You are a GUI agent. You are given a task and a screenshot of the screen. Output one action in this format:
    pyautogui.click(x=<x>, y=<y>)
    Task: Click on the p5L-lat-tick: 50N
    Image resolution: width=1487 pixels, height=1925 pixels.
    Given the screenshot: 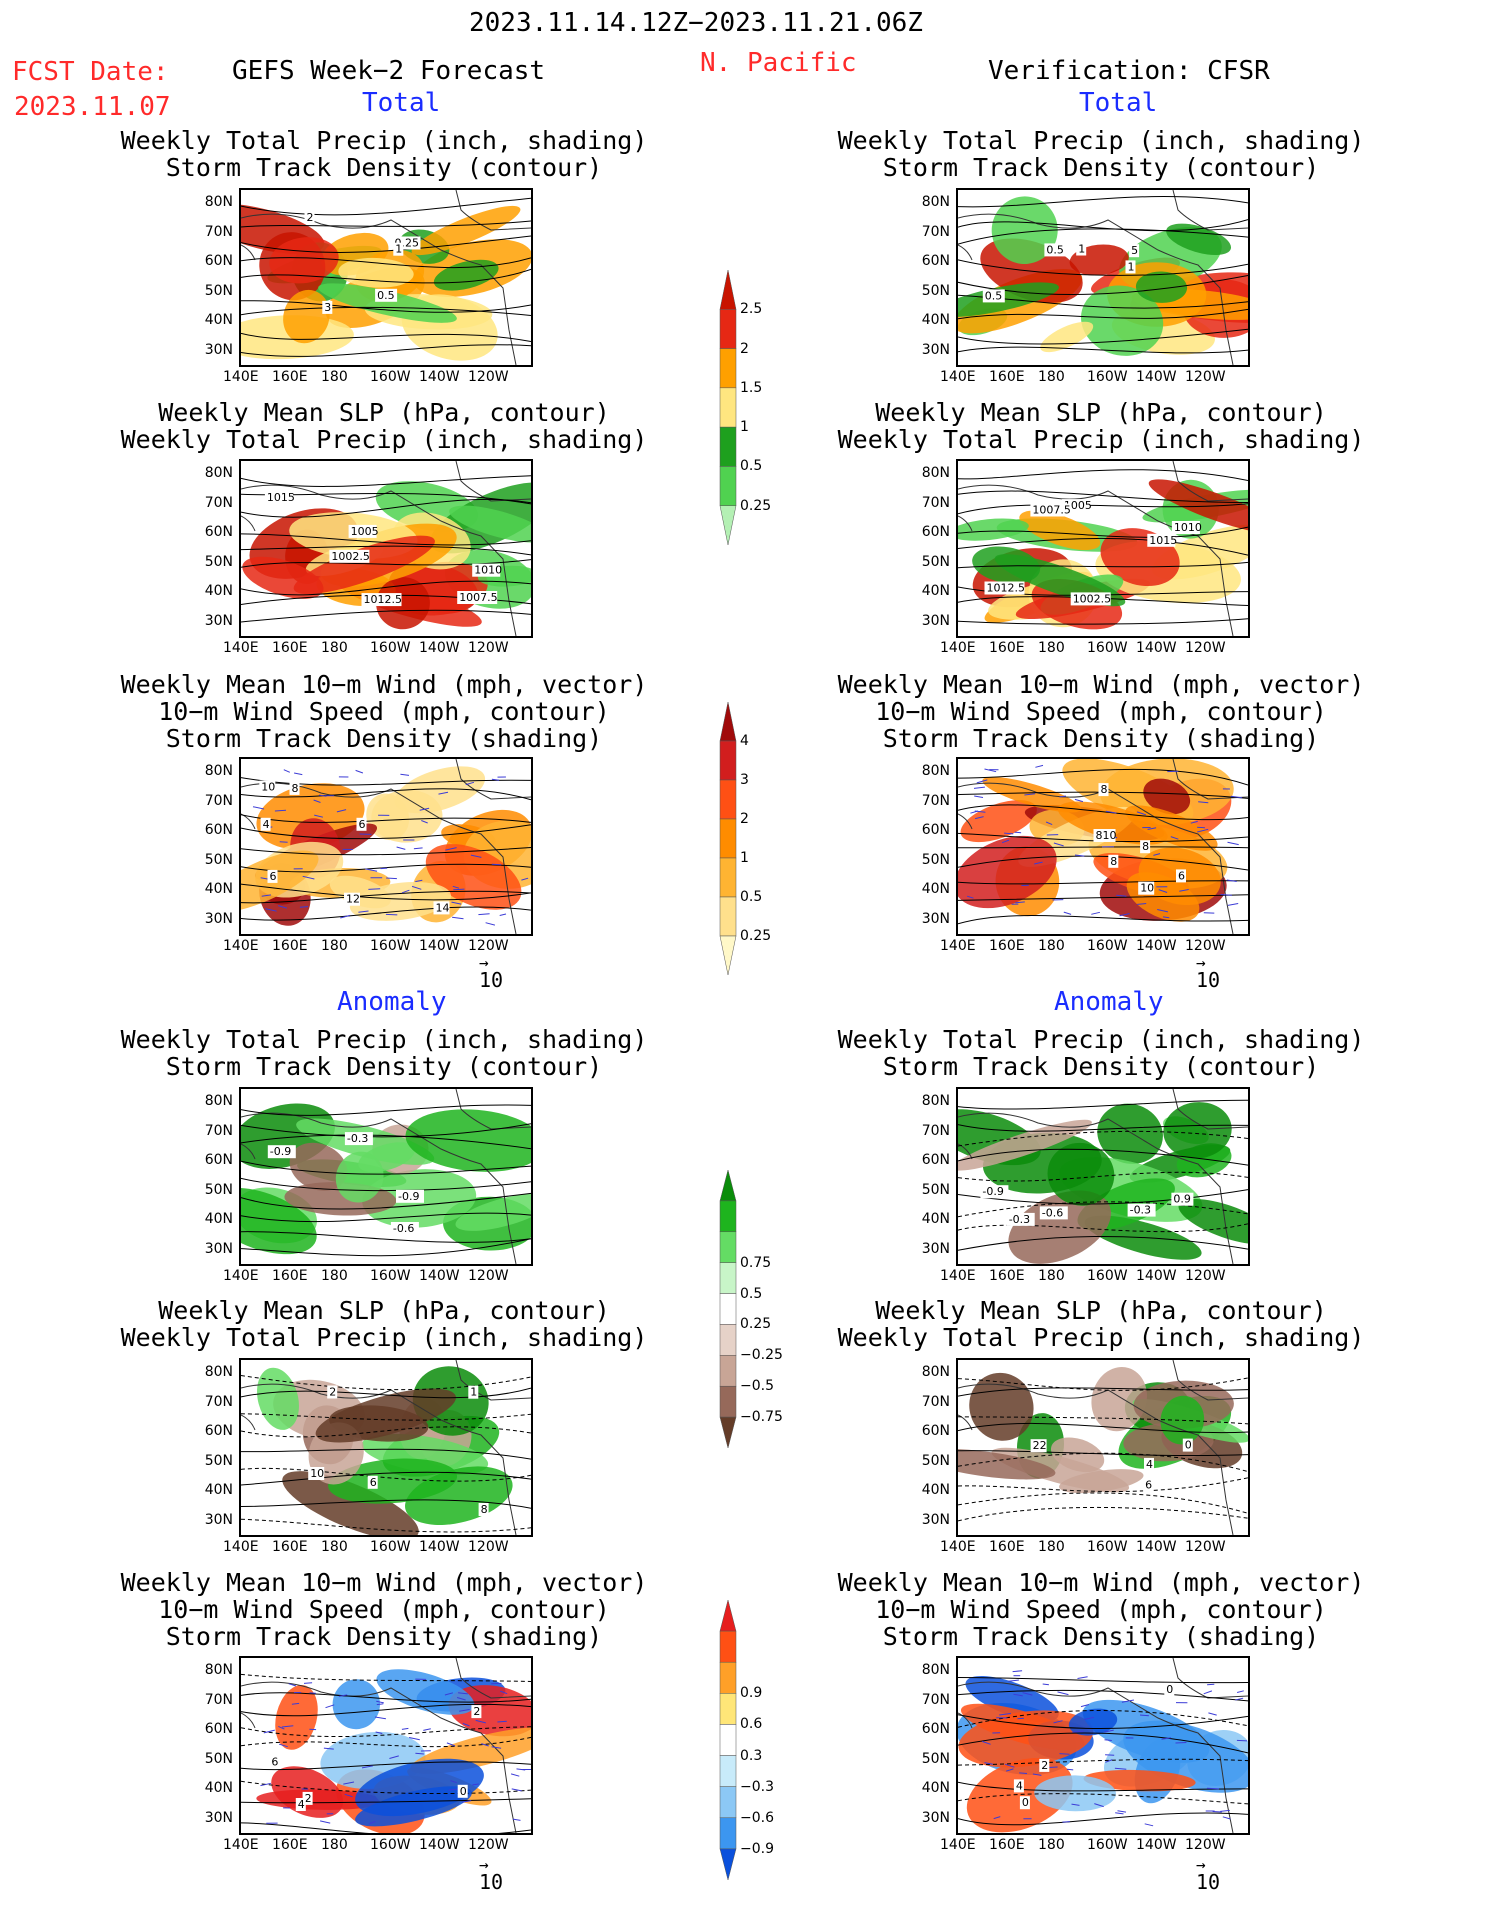 What is the action you would take?
    pyautogui.click(x=218, y=1460)
    